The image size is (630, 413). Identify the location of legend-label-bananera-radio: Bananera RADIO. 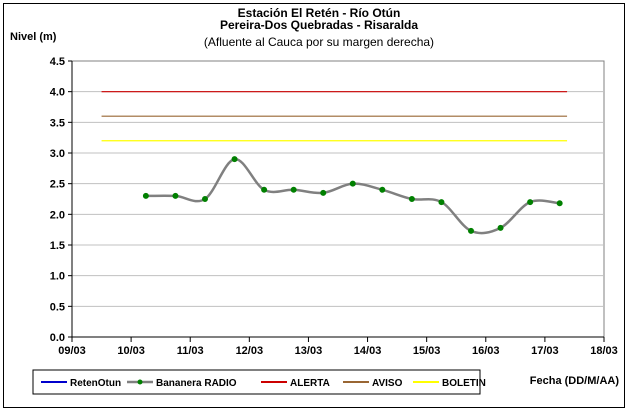
(196, 383).